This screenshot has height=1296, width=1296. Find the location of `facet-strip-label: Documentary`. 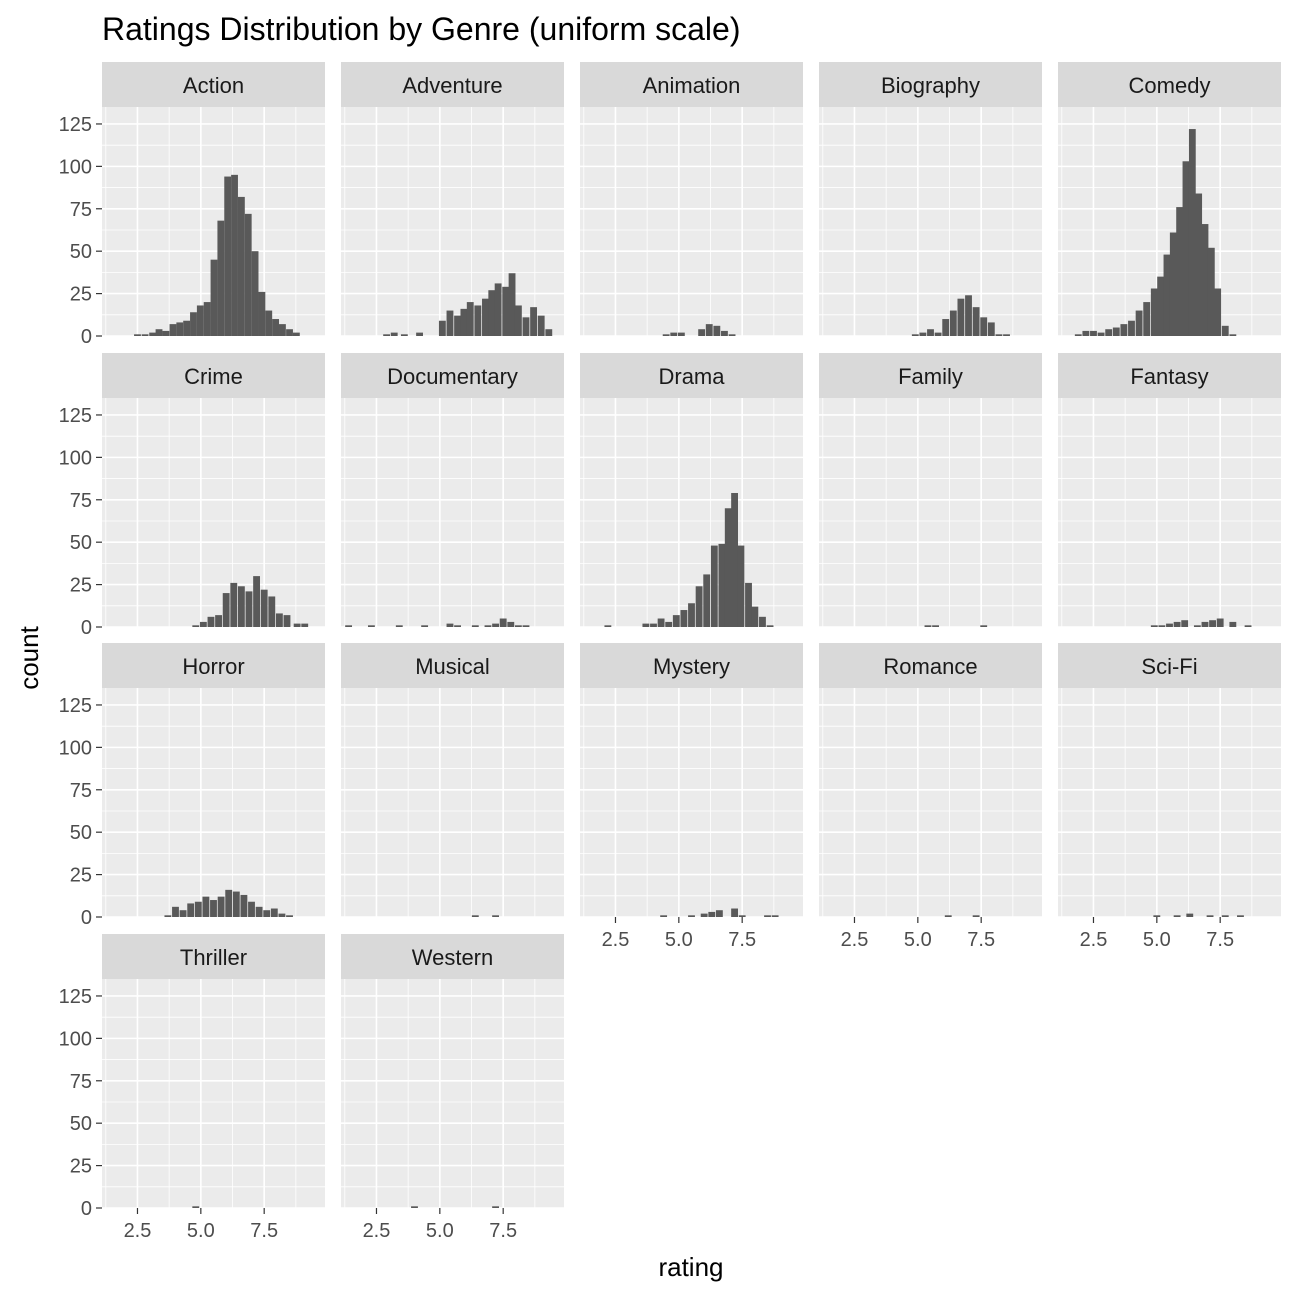

facet-strip-label: Documentary is located at coordinates (452, 376).